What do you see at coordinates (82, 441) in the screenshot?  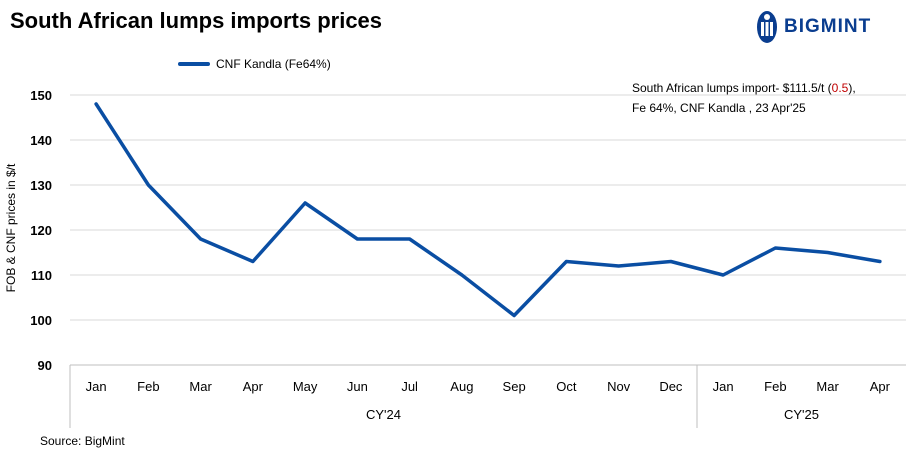 I see `source-note: Source: BigMint` at bounding box center [82, 441].